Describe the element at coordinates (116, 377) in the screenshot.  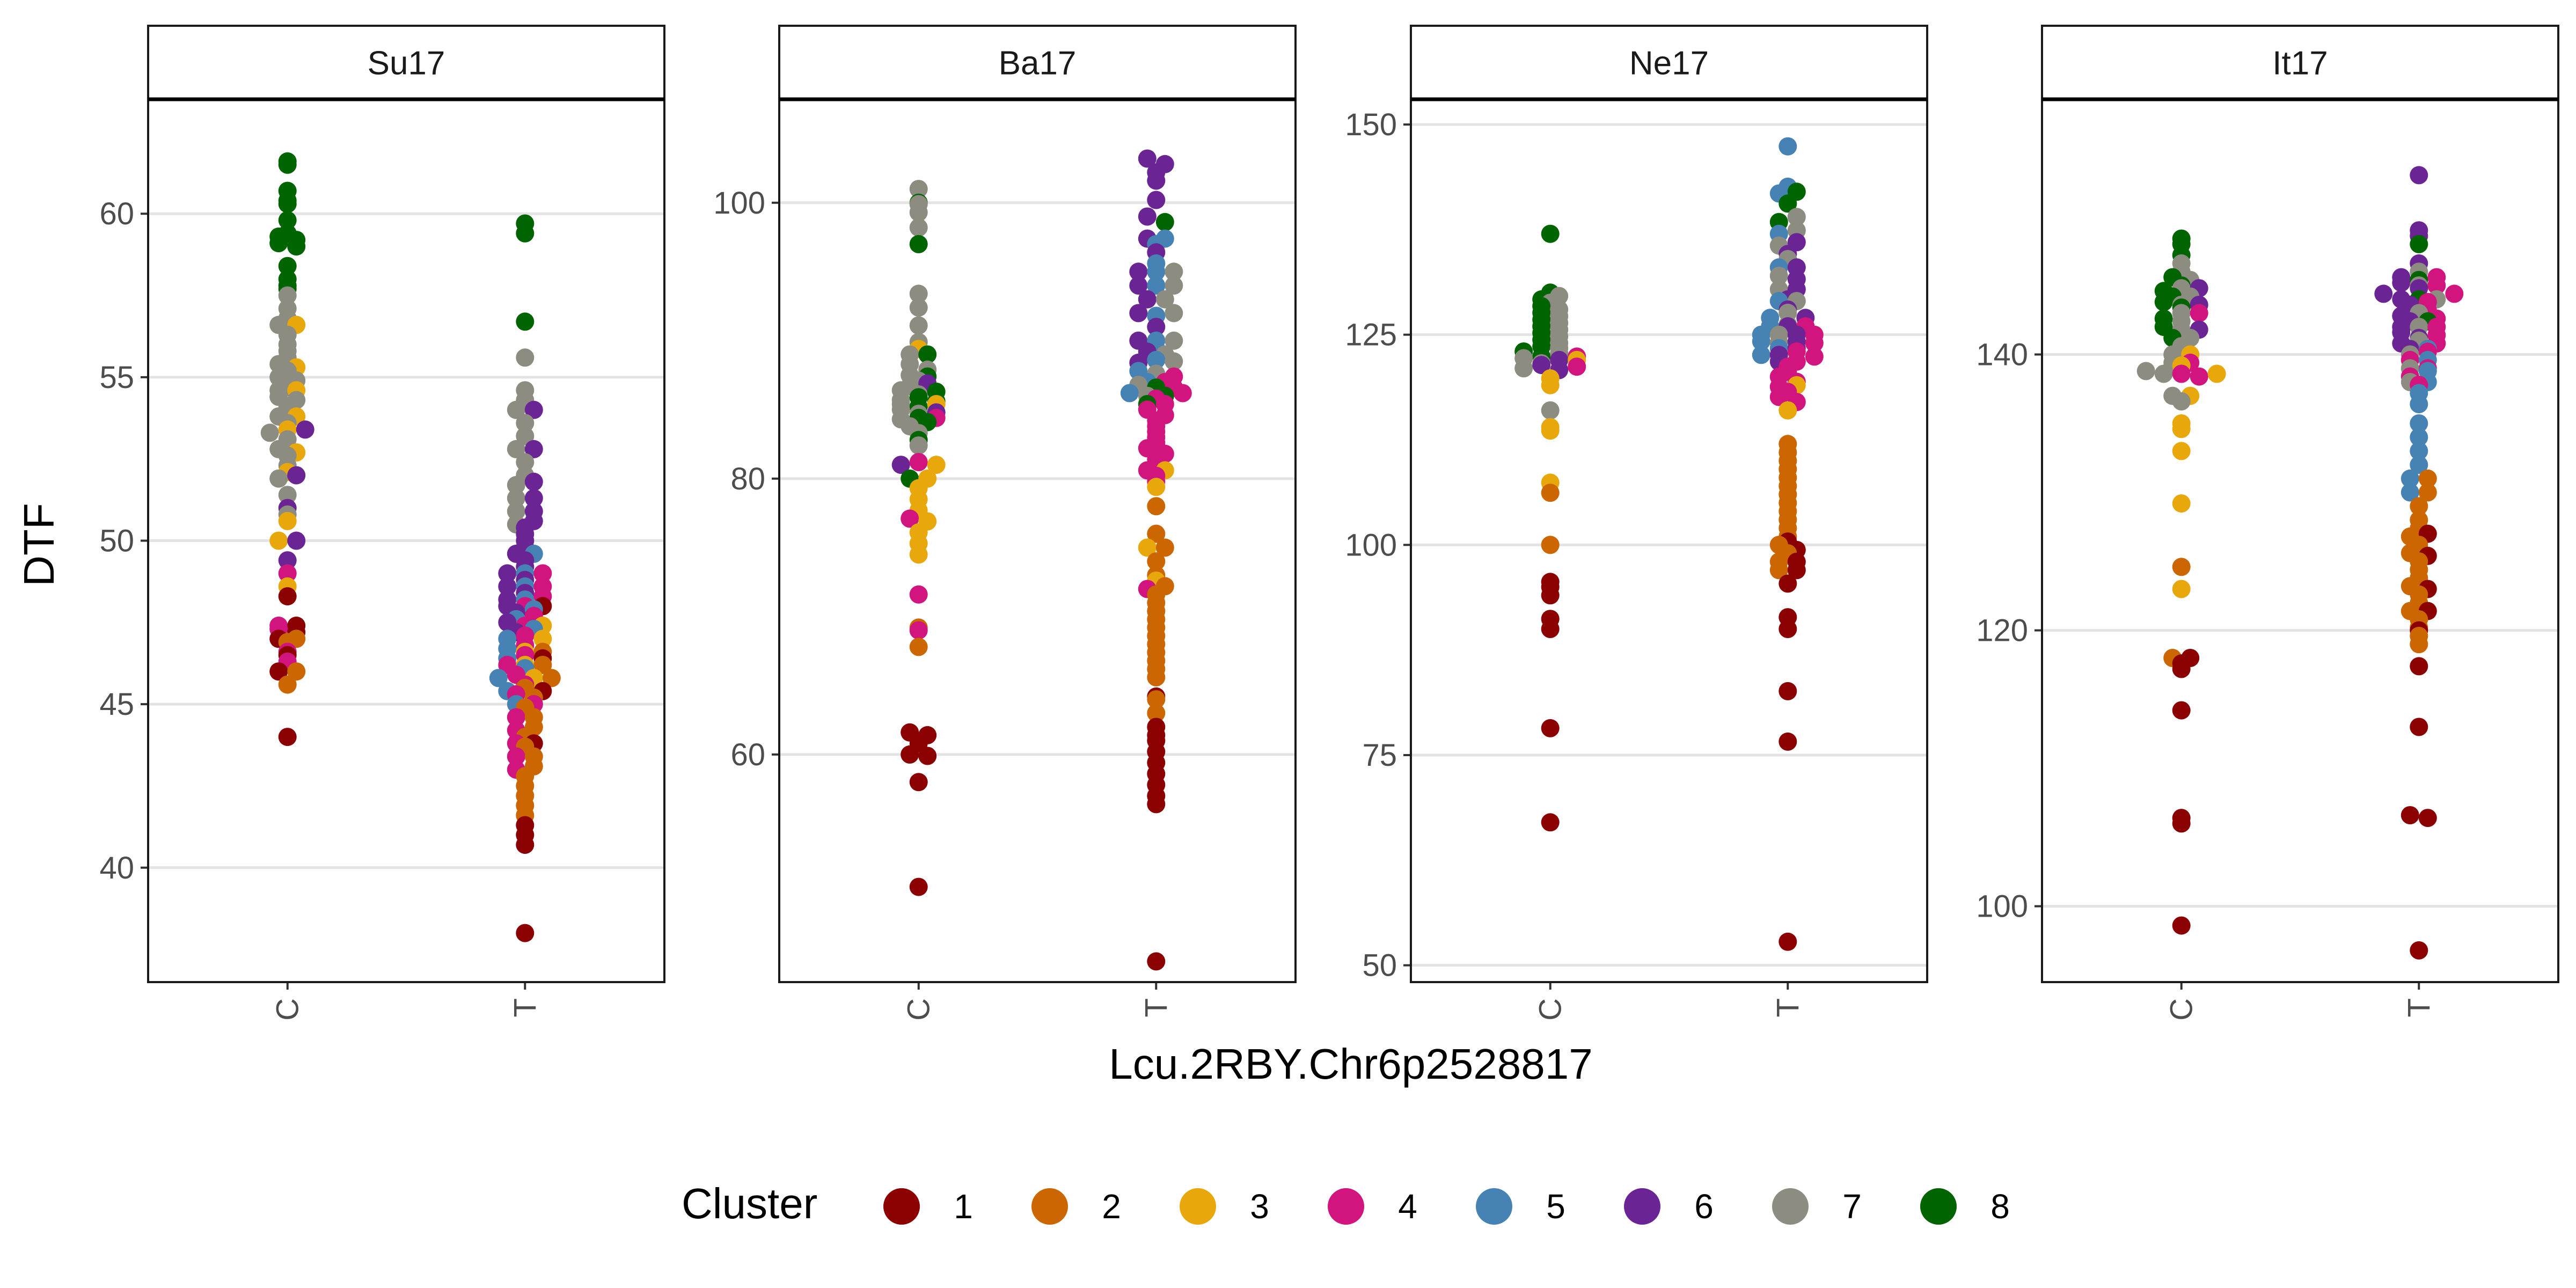
I see `y-tick-label: 55` at that location.